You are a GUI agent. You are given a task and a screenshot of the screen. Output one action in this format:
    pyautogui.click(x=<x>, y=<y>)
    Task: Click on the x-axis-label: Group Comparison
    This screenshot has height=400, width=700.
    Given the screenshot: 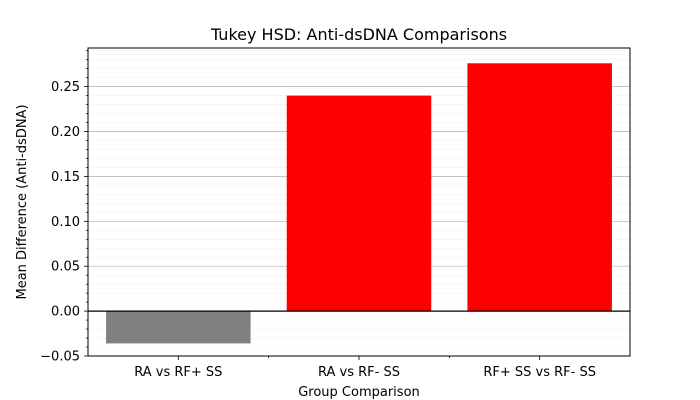 What is the action you would take?
    pyautogui.click(x=359, y=392)
    